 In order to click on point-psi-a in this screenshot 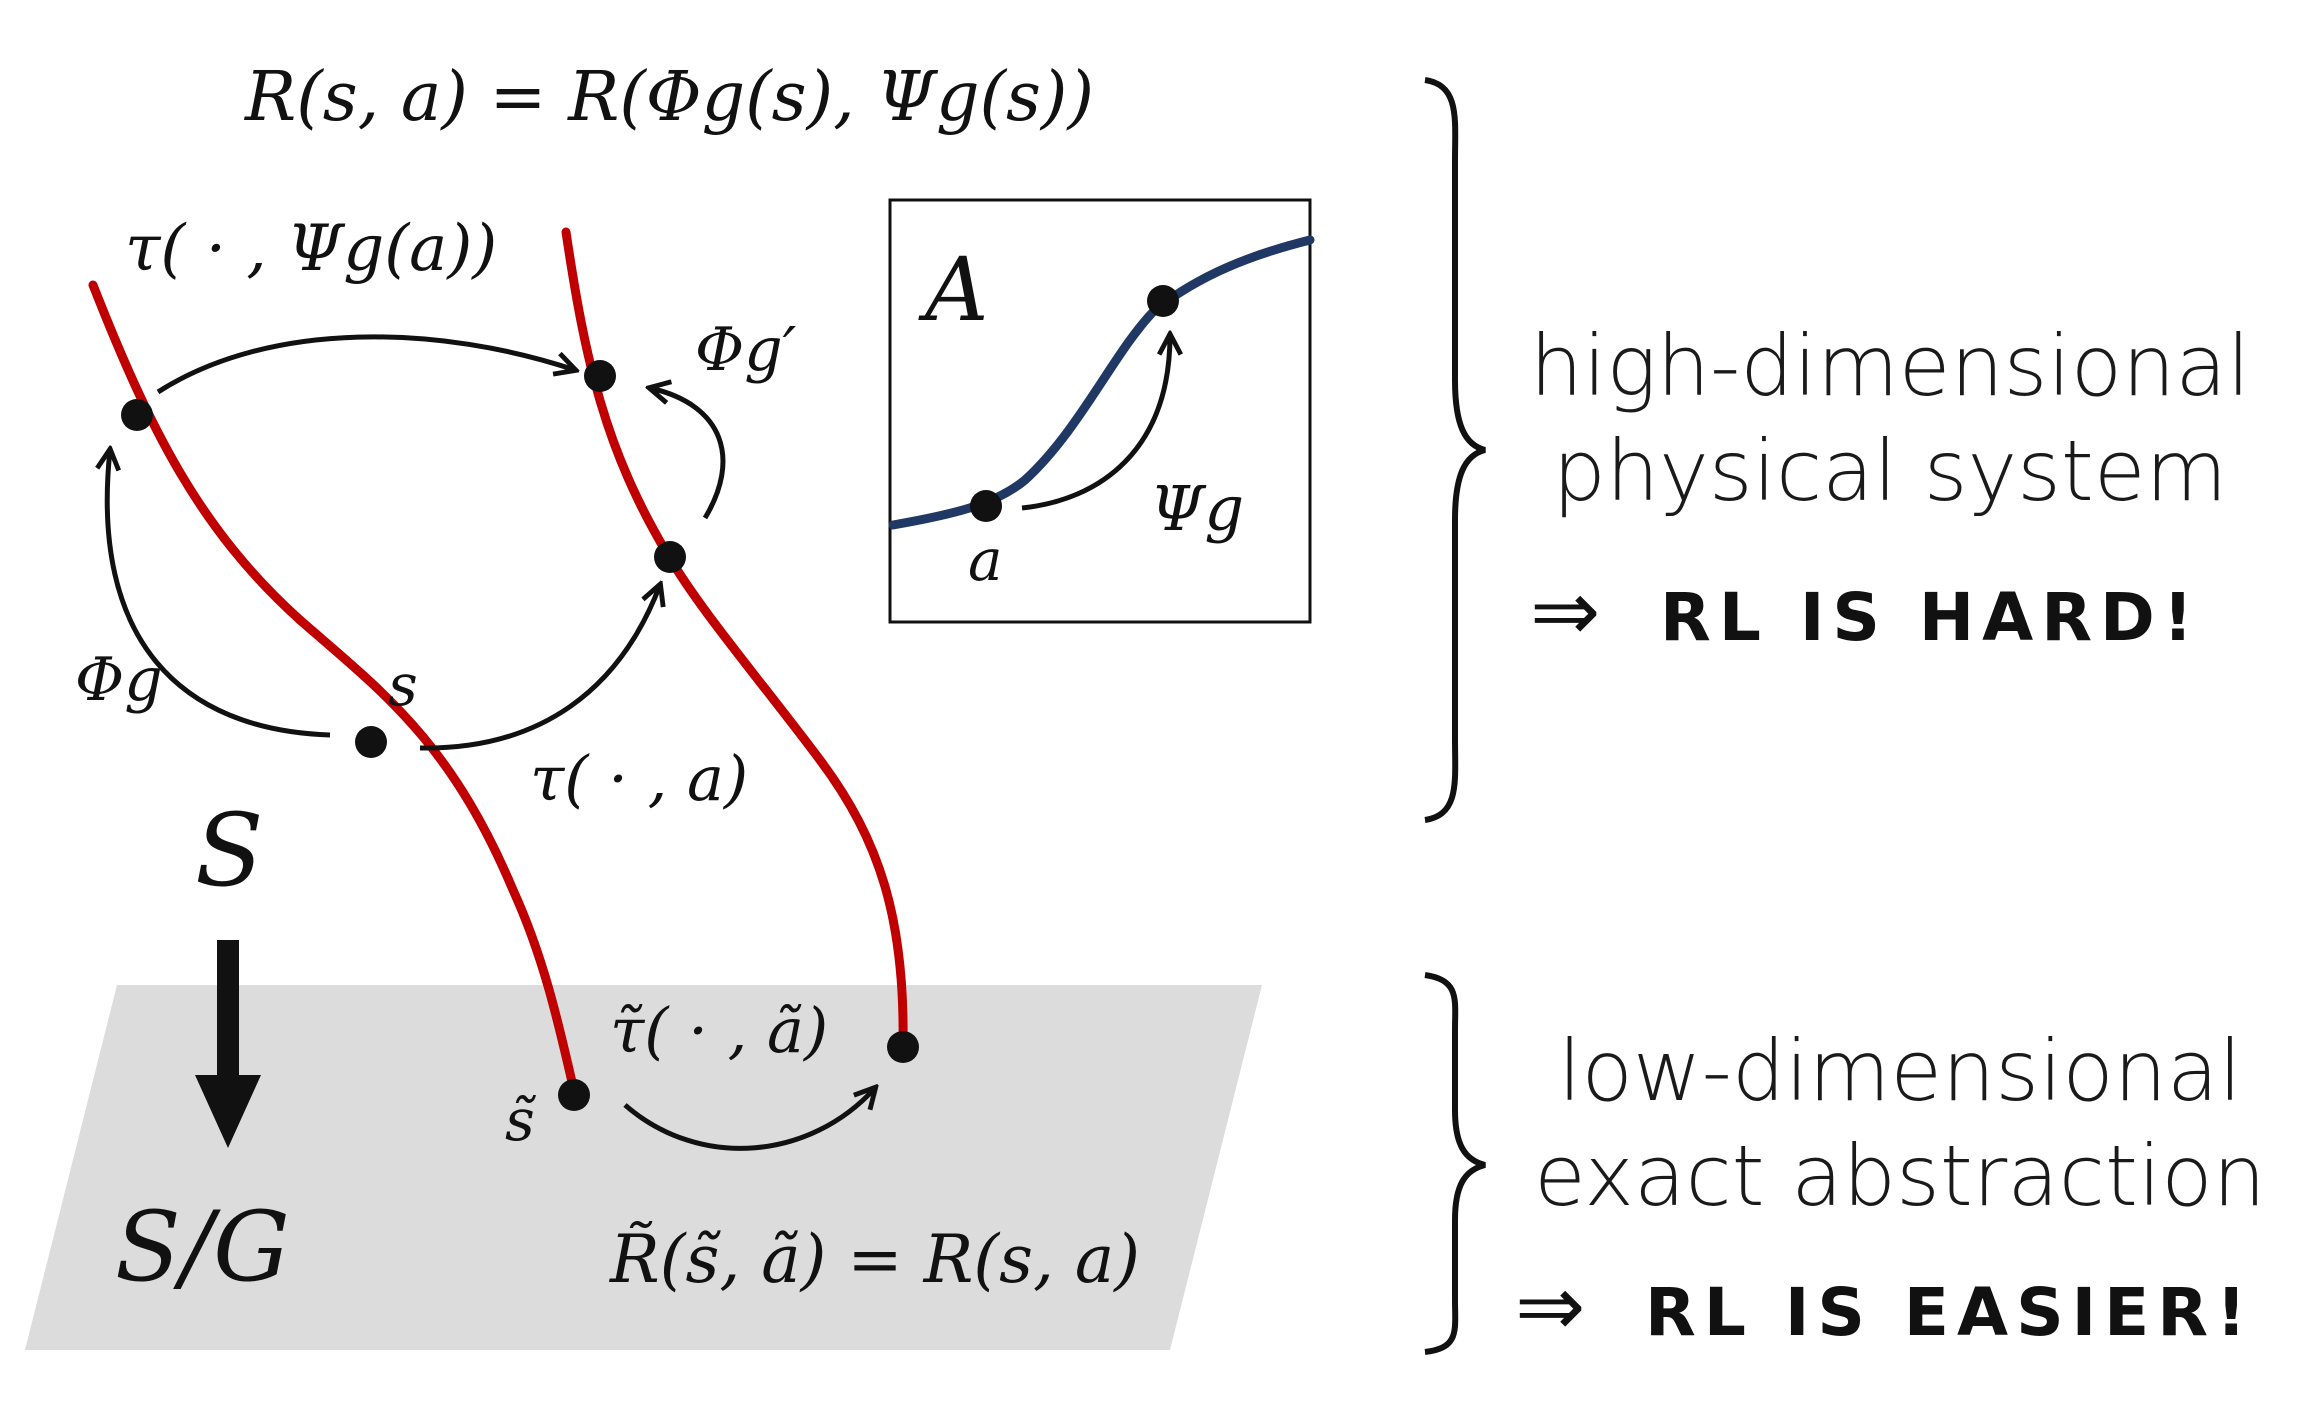, I will do `click(1163, 301)`.